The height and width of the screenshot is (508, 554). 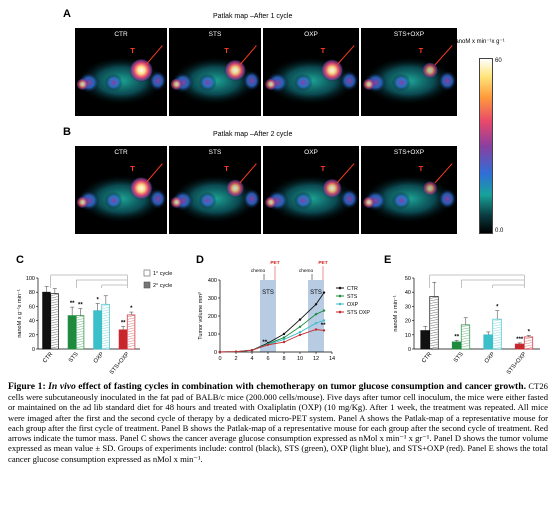 What do you see at coordinates (283, 359) in the screenshot?
I see `x-tick-label: 8` at bounding box center [283, 359].